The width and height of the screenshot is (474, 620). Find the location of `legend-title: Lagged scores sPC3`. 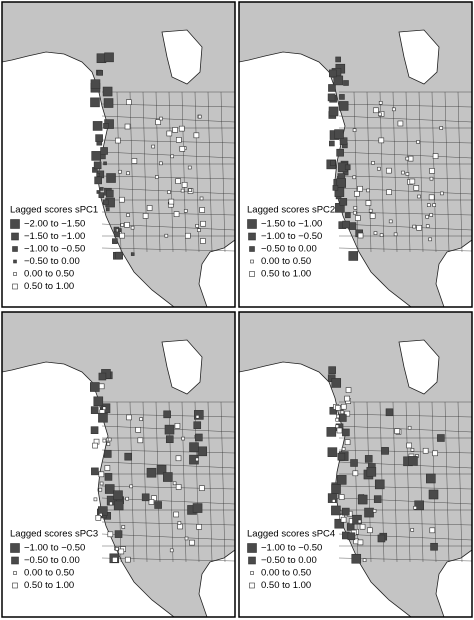

legend-title: Lagged scores sPC3 is located at coordinates (54, 534).